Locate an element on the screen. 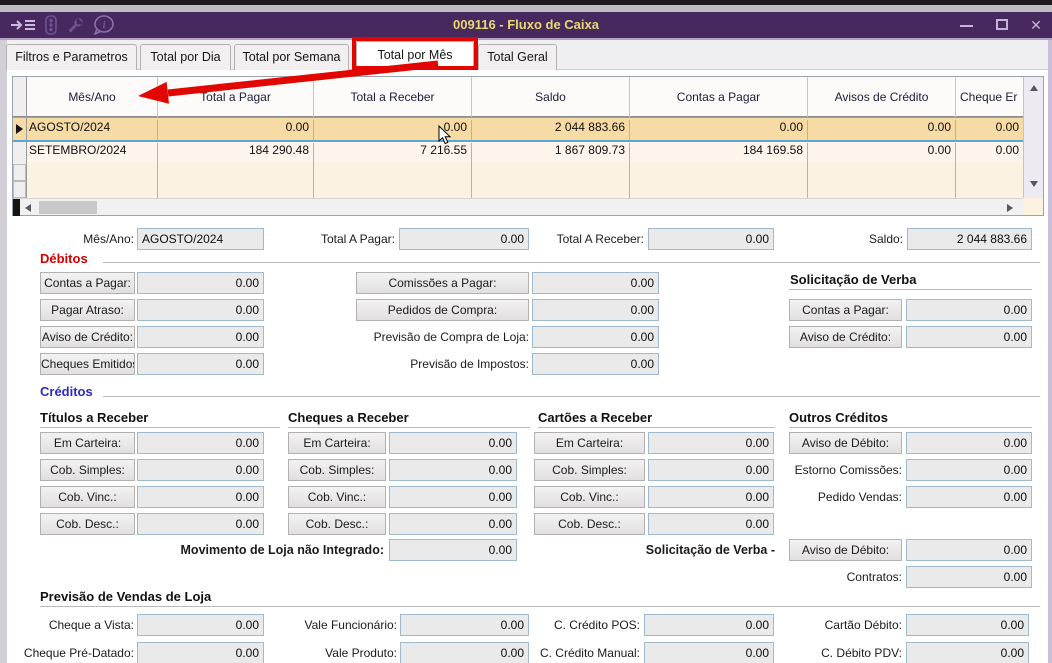 The height and width of the screenshot is (663, 1052). maximize-button is located at coordinates (1002, 25).